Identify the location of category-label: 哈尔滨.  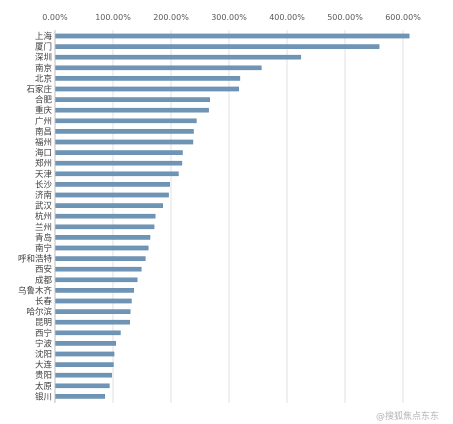
(39, 312).